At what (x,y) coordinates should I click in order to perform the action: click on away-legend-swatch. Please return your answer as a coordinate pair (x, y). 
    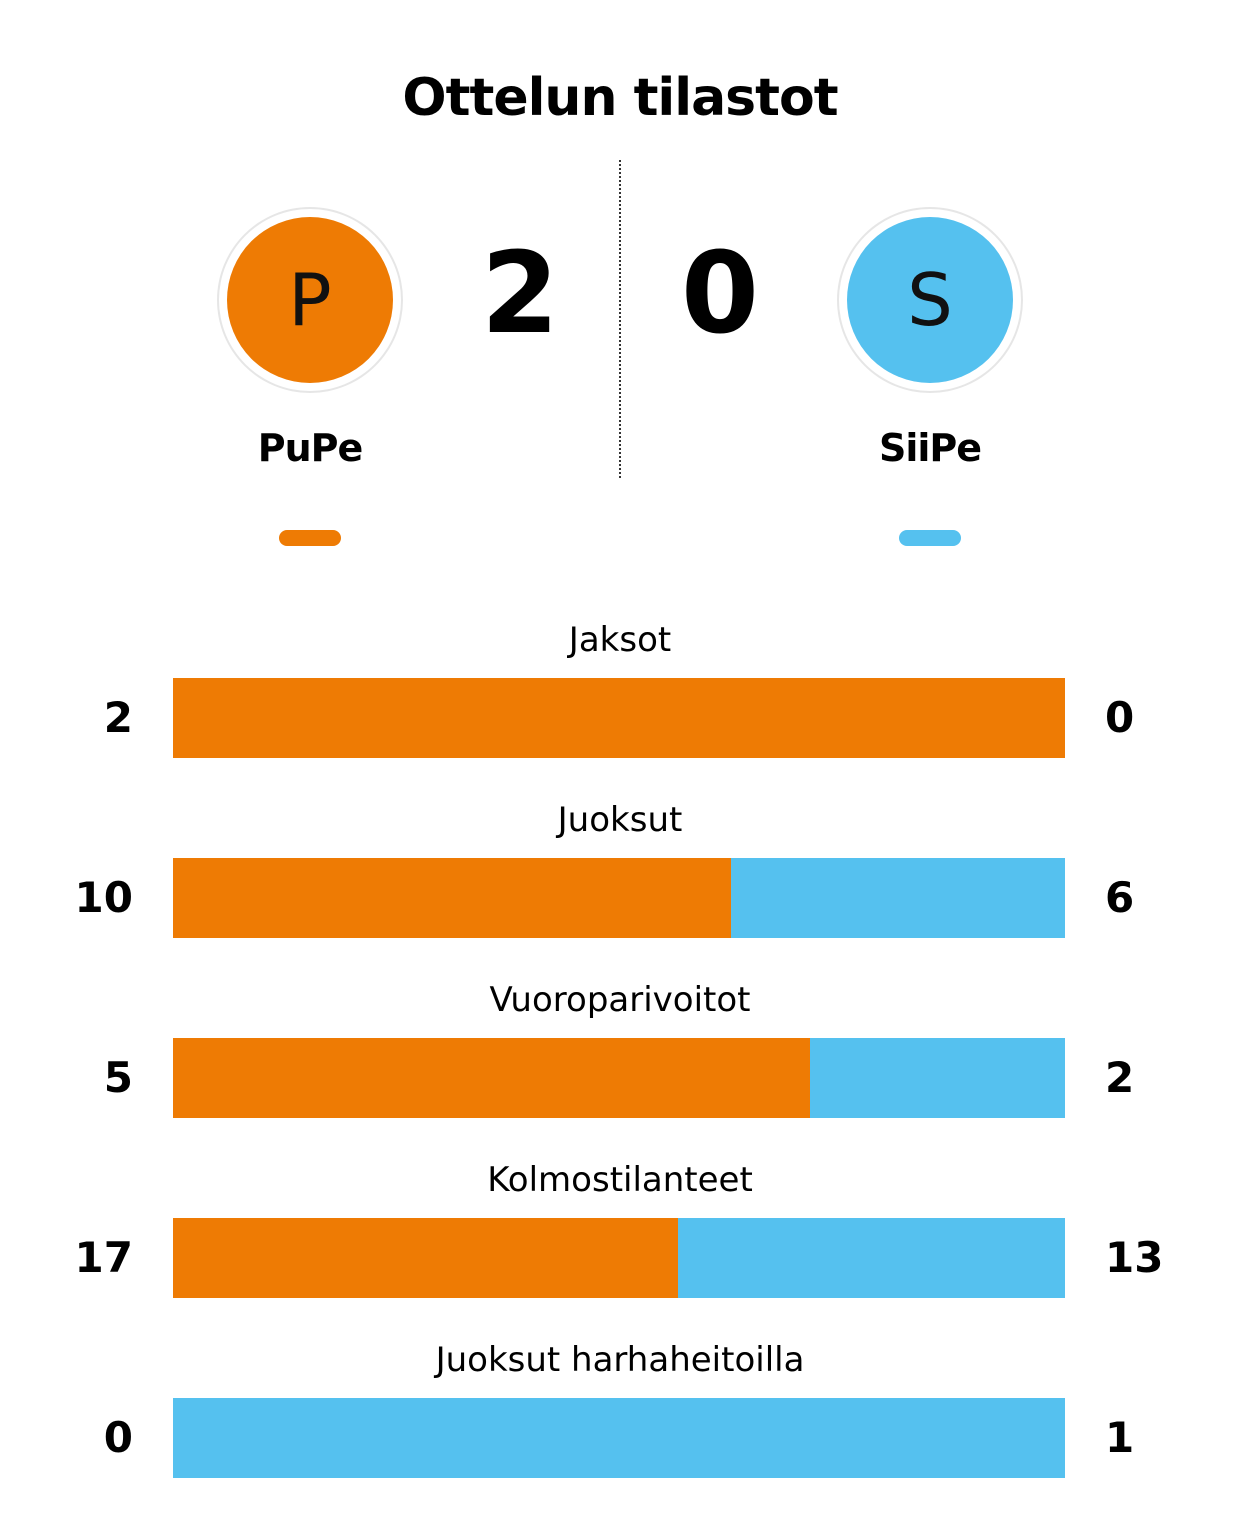
    Looking at the image, I should click on (930, 538).